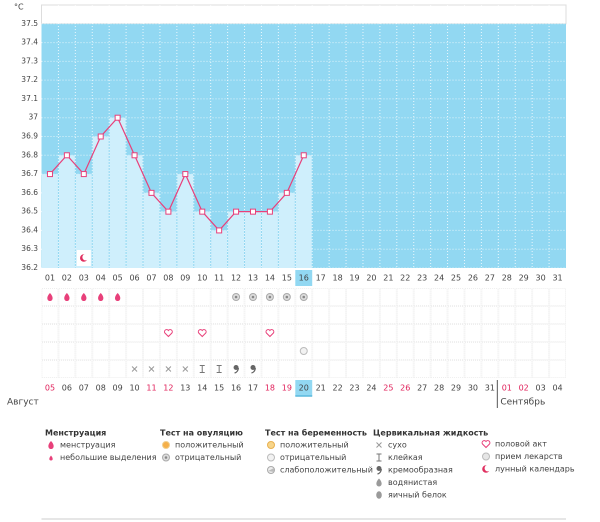 This screenshot has width=600, height=522. Describe the element at coordinates (151, 388) in the screenshot. I see `date-label: 11` at that location.